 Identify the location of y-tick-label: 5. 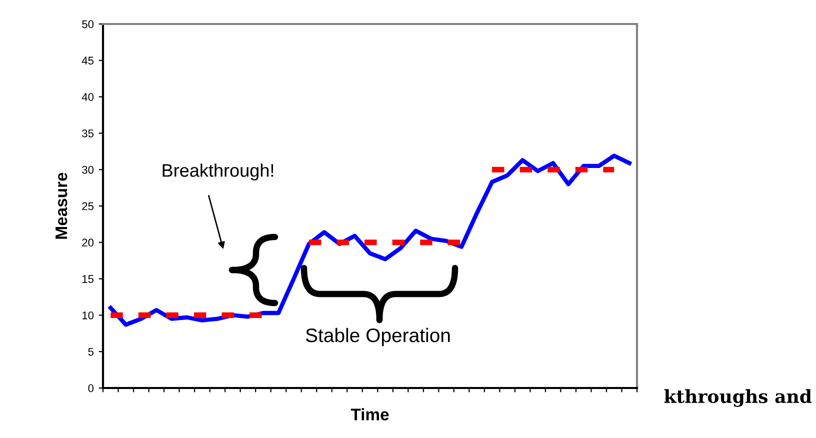
(91, 352).